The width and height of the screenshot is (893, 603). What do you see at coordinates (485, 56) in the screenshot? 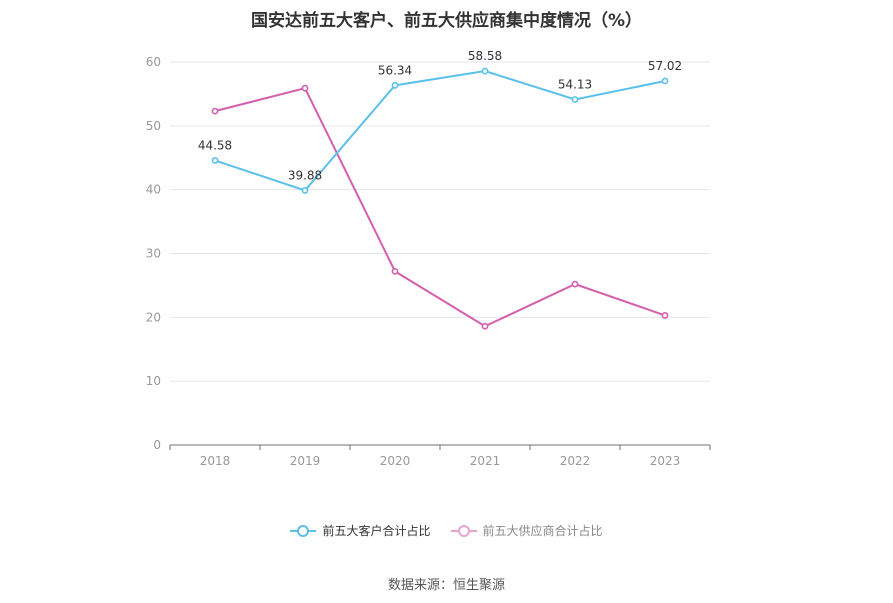
I see `data-label: 58.58` at bounding box center [485, 56].